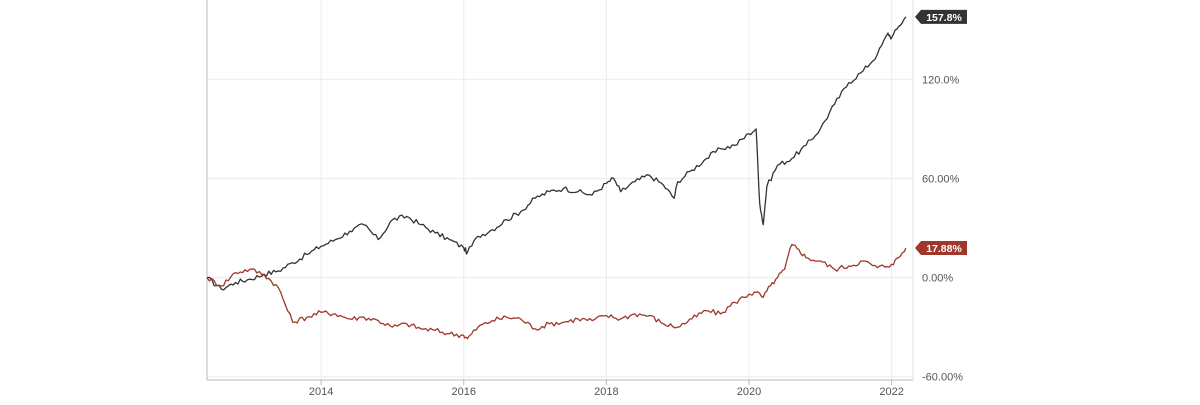 This screenshot has width=1200, height=405. I want to click on y-tick-label: -60.00%, so click(942, 378).